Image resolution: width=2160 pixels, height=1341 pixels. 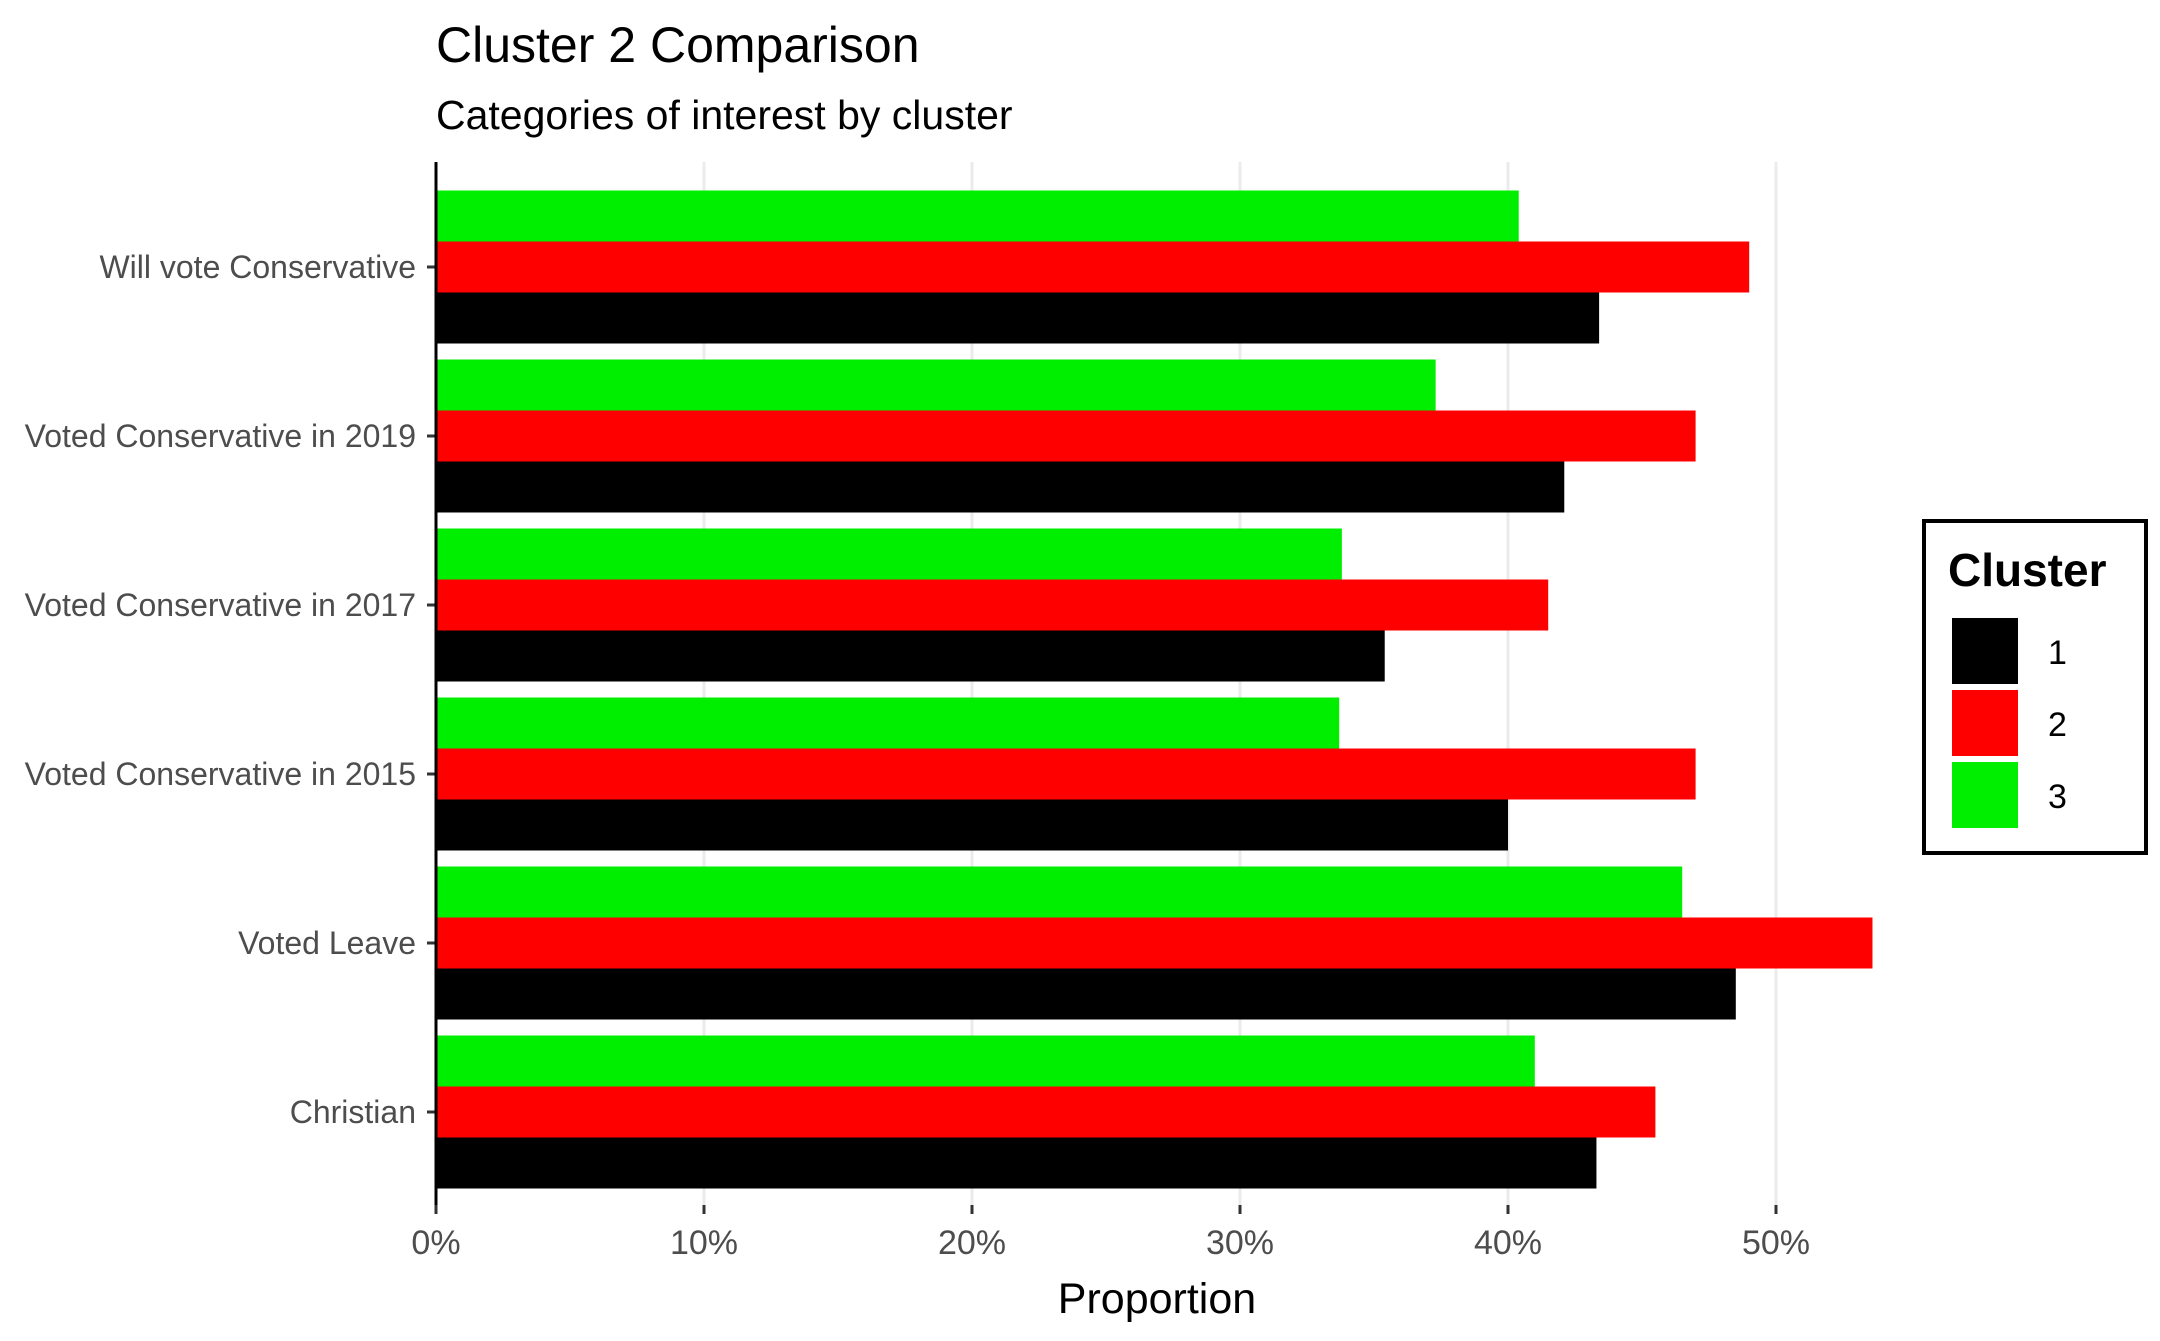 I want to click on x-tick-label-5: 50%, so click(x=1776, y=1243).